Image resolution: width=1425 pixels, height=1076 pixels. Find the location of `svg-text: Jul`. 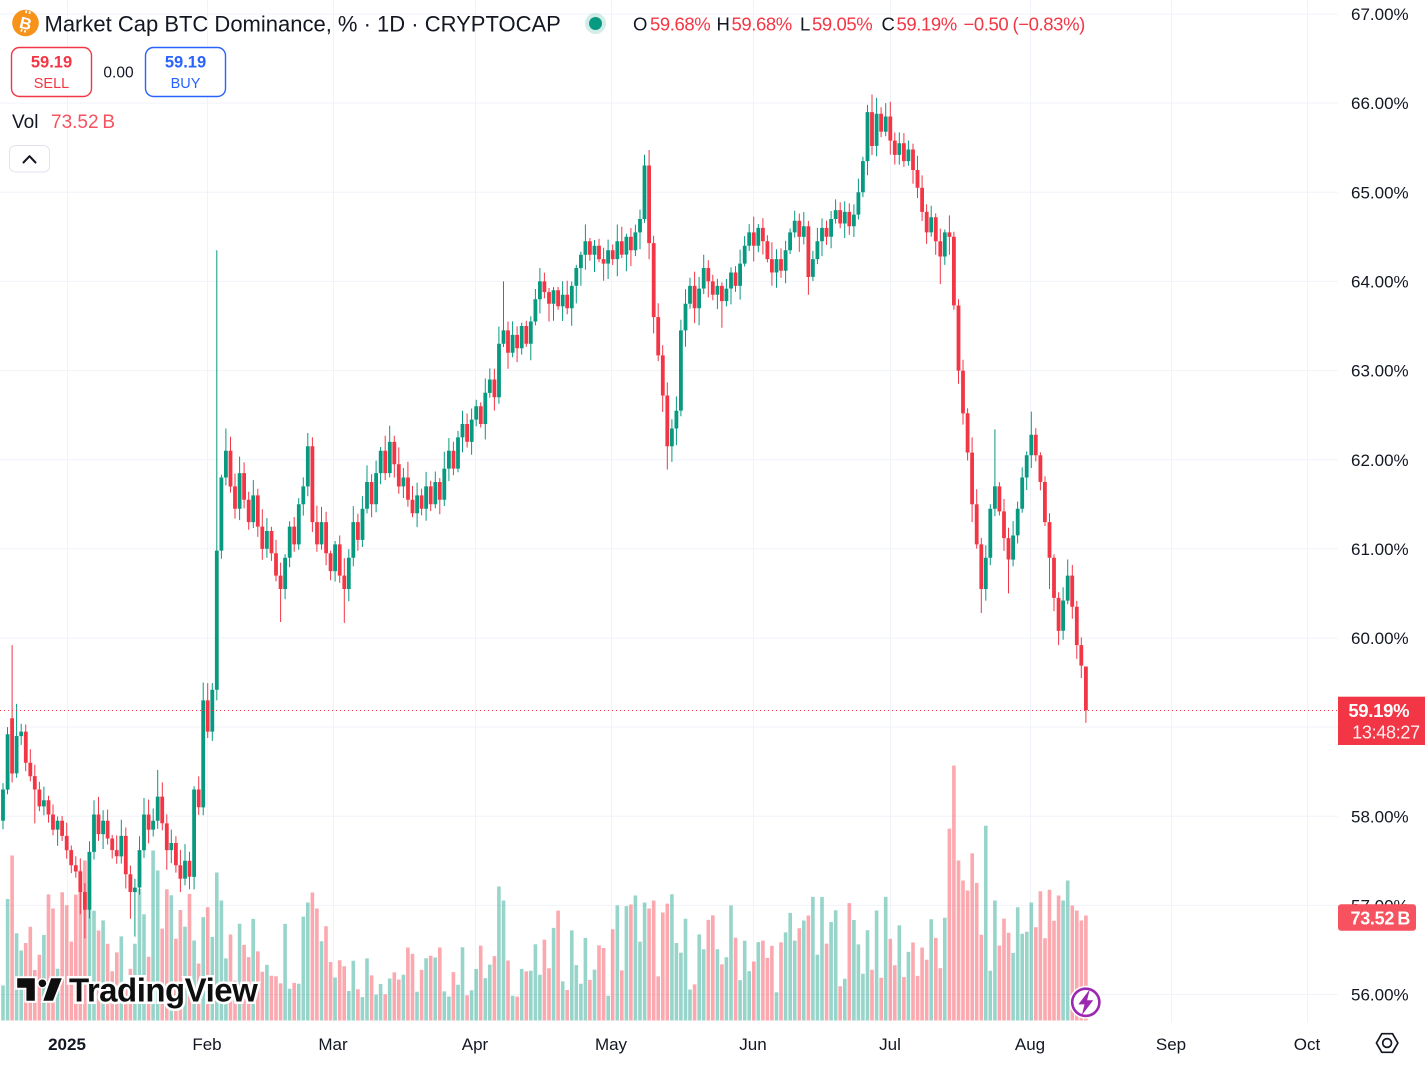

svg-text: Jul is located at coordinates (890, 1044).